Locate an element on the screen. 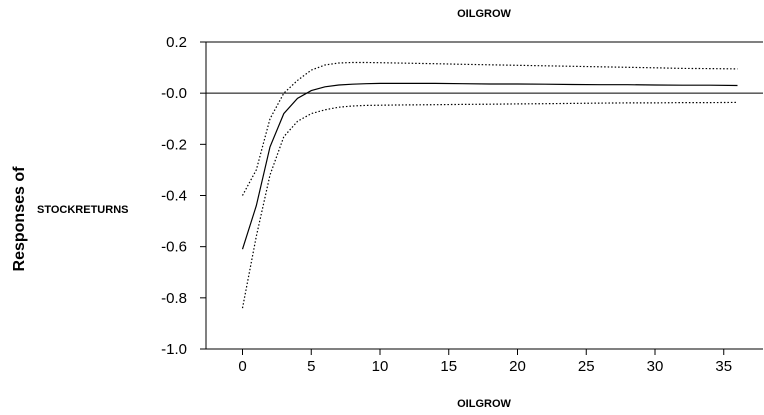  x-tick-label: 30 is located at coordinates (655, 366).